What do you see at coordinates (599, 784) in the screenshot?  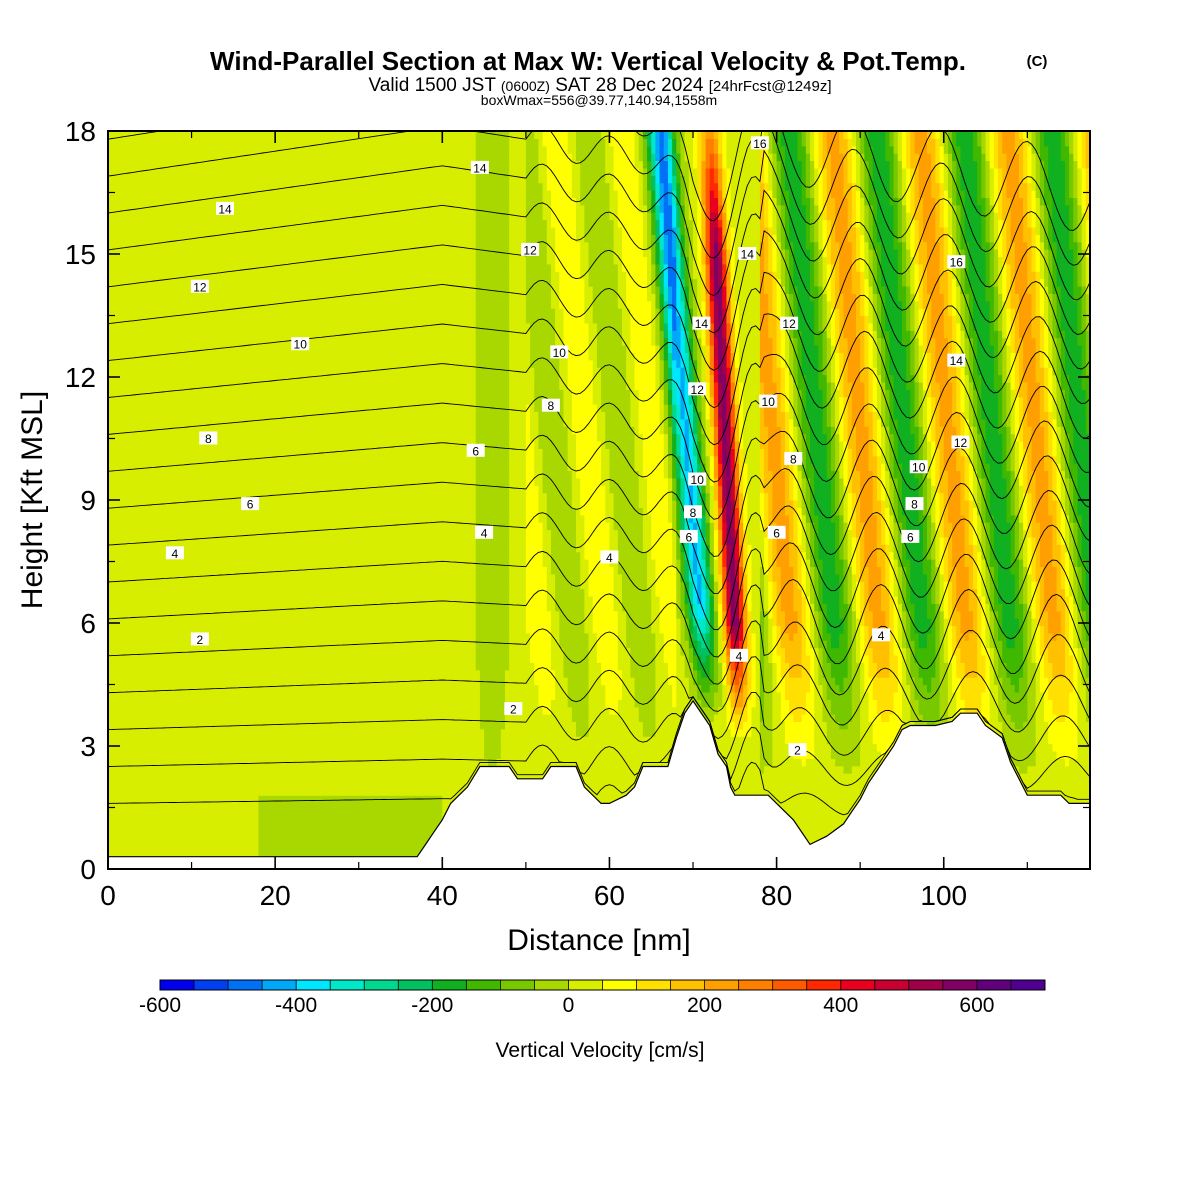 I see `terrain-mask` at bounding box center [599, 784].